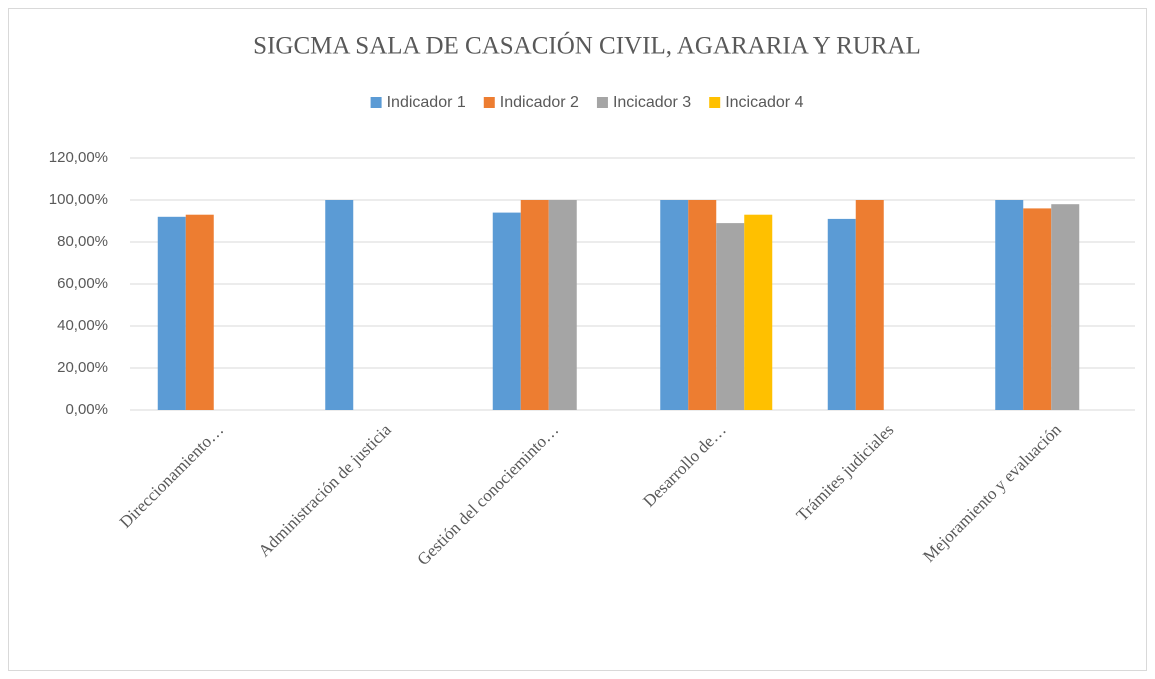 Image resolution: width=1155 pixels, height=679 pixels. Describe the element at coordinates (82, 367) in the screenshot. I see `y-tick-label: 20,00%` at that location.